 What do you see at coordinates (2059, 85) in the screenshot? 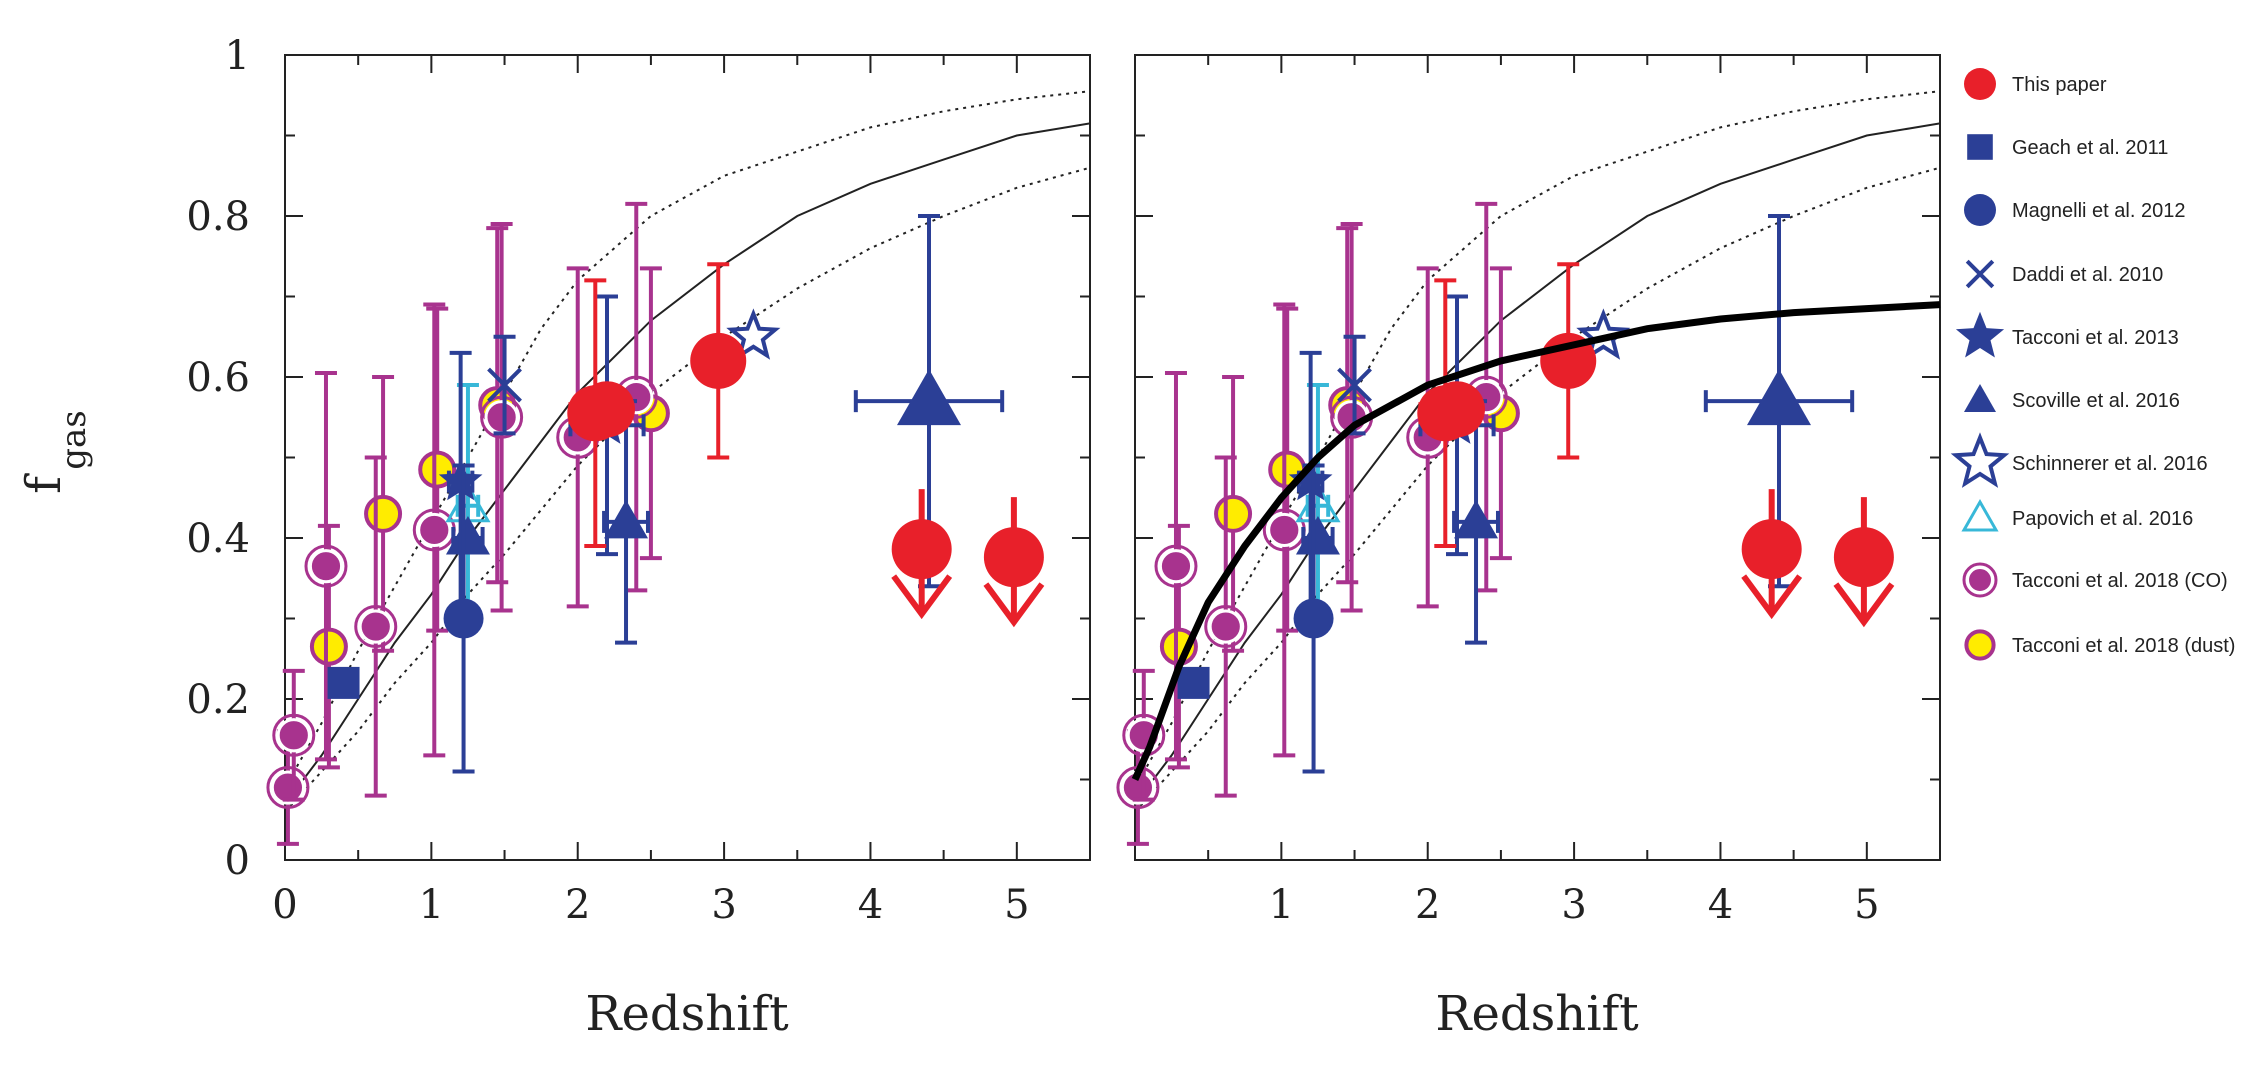
I see `legend-label: This paper` at bounding box center [2059, 85].